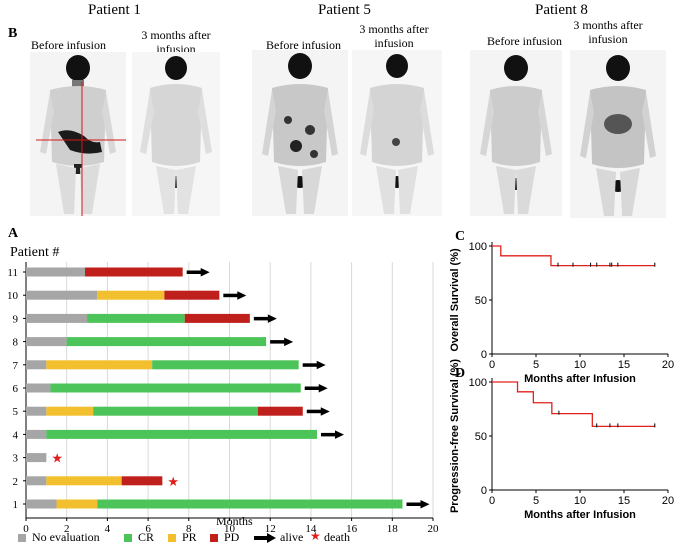 The height and width of the screenshot is (548, 685). What do you see at coordinates (142, 481) in the screenshot?
I see `bar-patient-2-pd` at bounding box center [142, 481].